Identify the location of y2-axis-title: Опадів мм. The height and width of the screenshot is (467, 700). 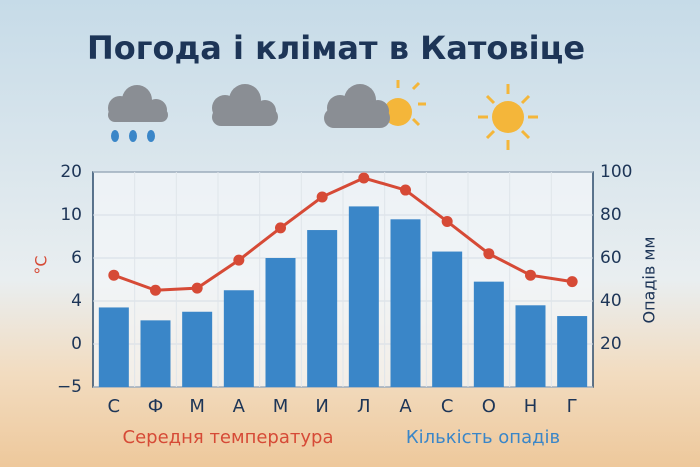
(649, 279).